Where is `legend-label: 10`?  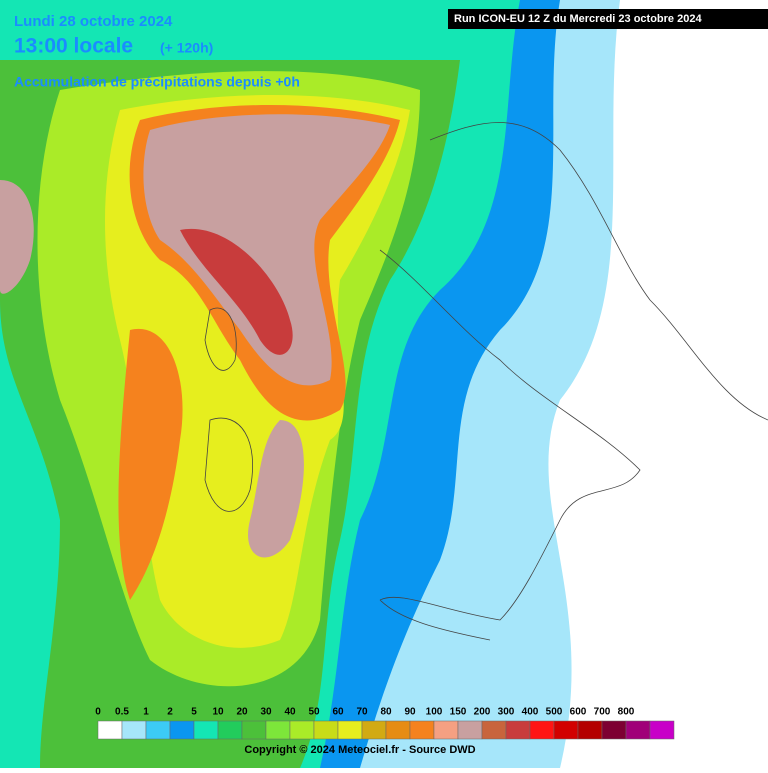
legend-label: 10 is located at coordinates (218, 712).